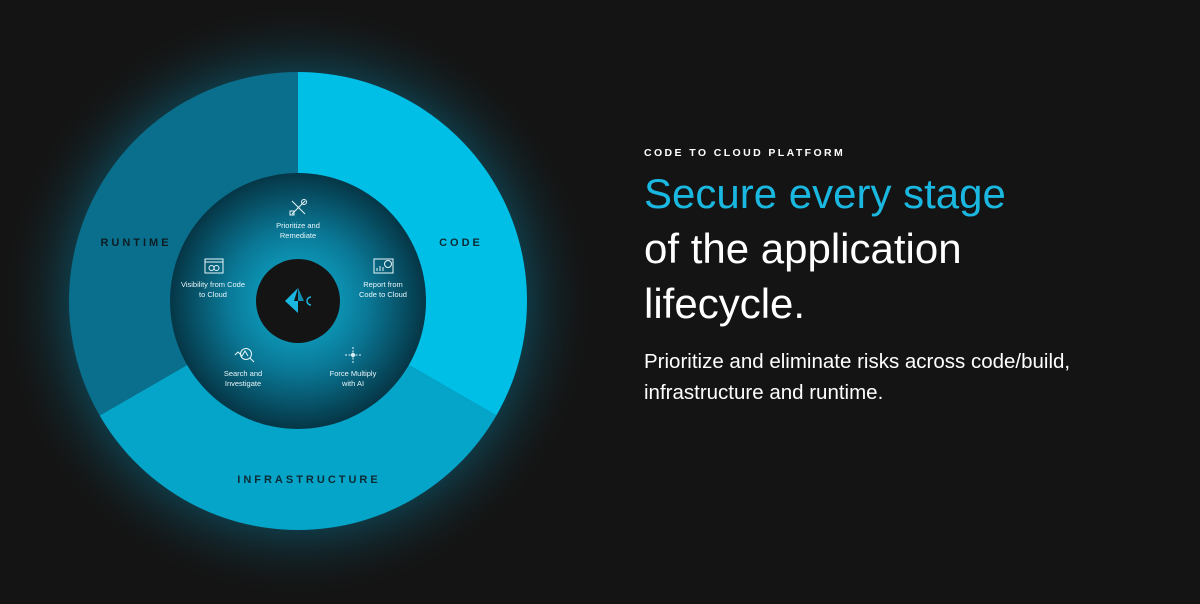 The image size is (1200, 604). What do you see at coordinates (745, 153) in the screenshot?
I see `eyebrow-label: CODE TO CLOUD PLATFORM` at bounding box center [745, 153].